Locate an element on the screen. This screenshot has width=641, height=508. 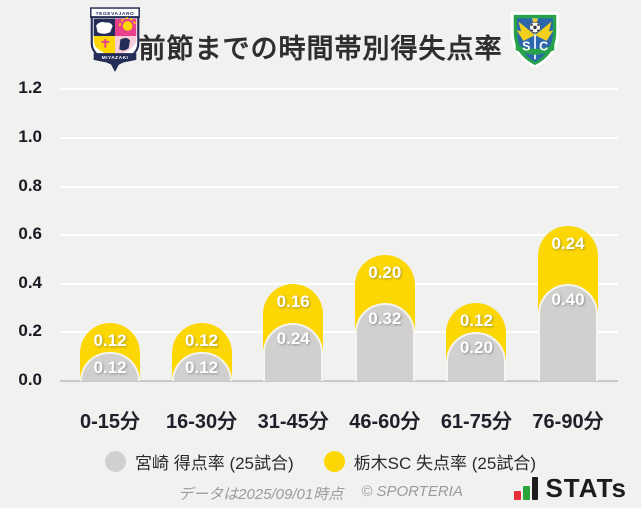
sporteria-stats-logo: STATs is located at coordinates (570, 488).